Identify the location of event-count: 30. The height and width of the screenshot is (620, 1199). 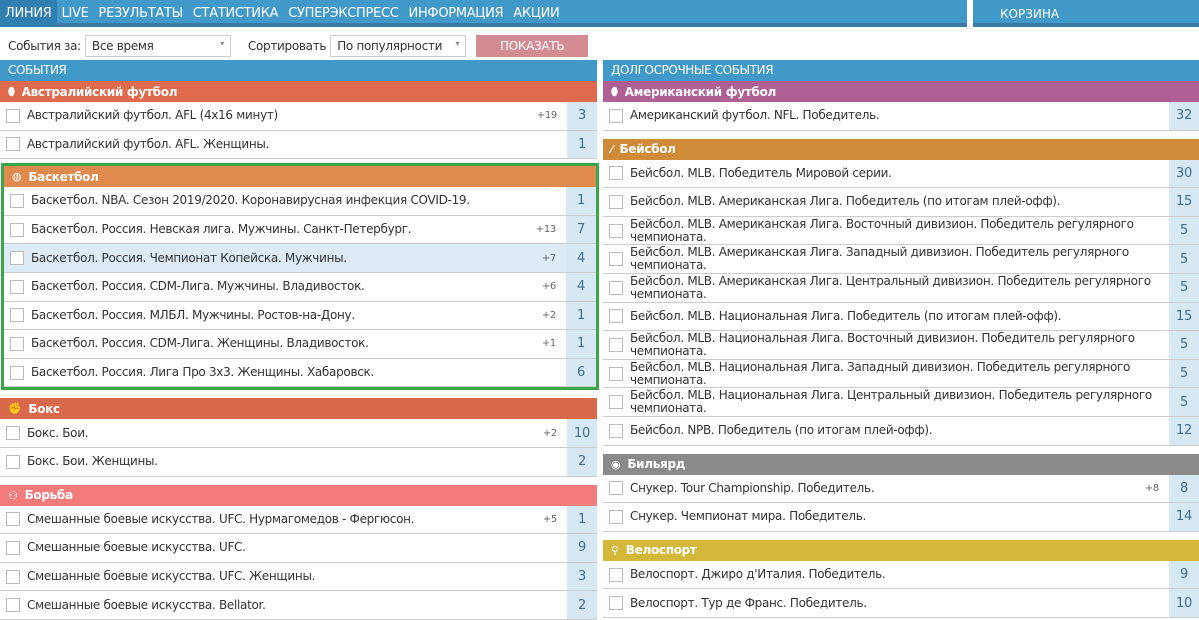
(1184, 173).